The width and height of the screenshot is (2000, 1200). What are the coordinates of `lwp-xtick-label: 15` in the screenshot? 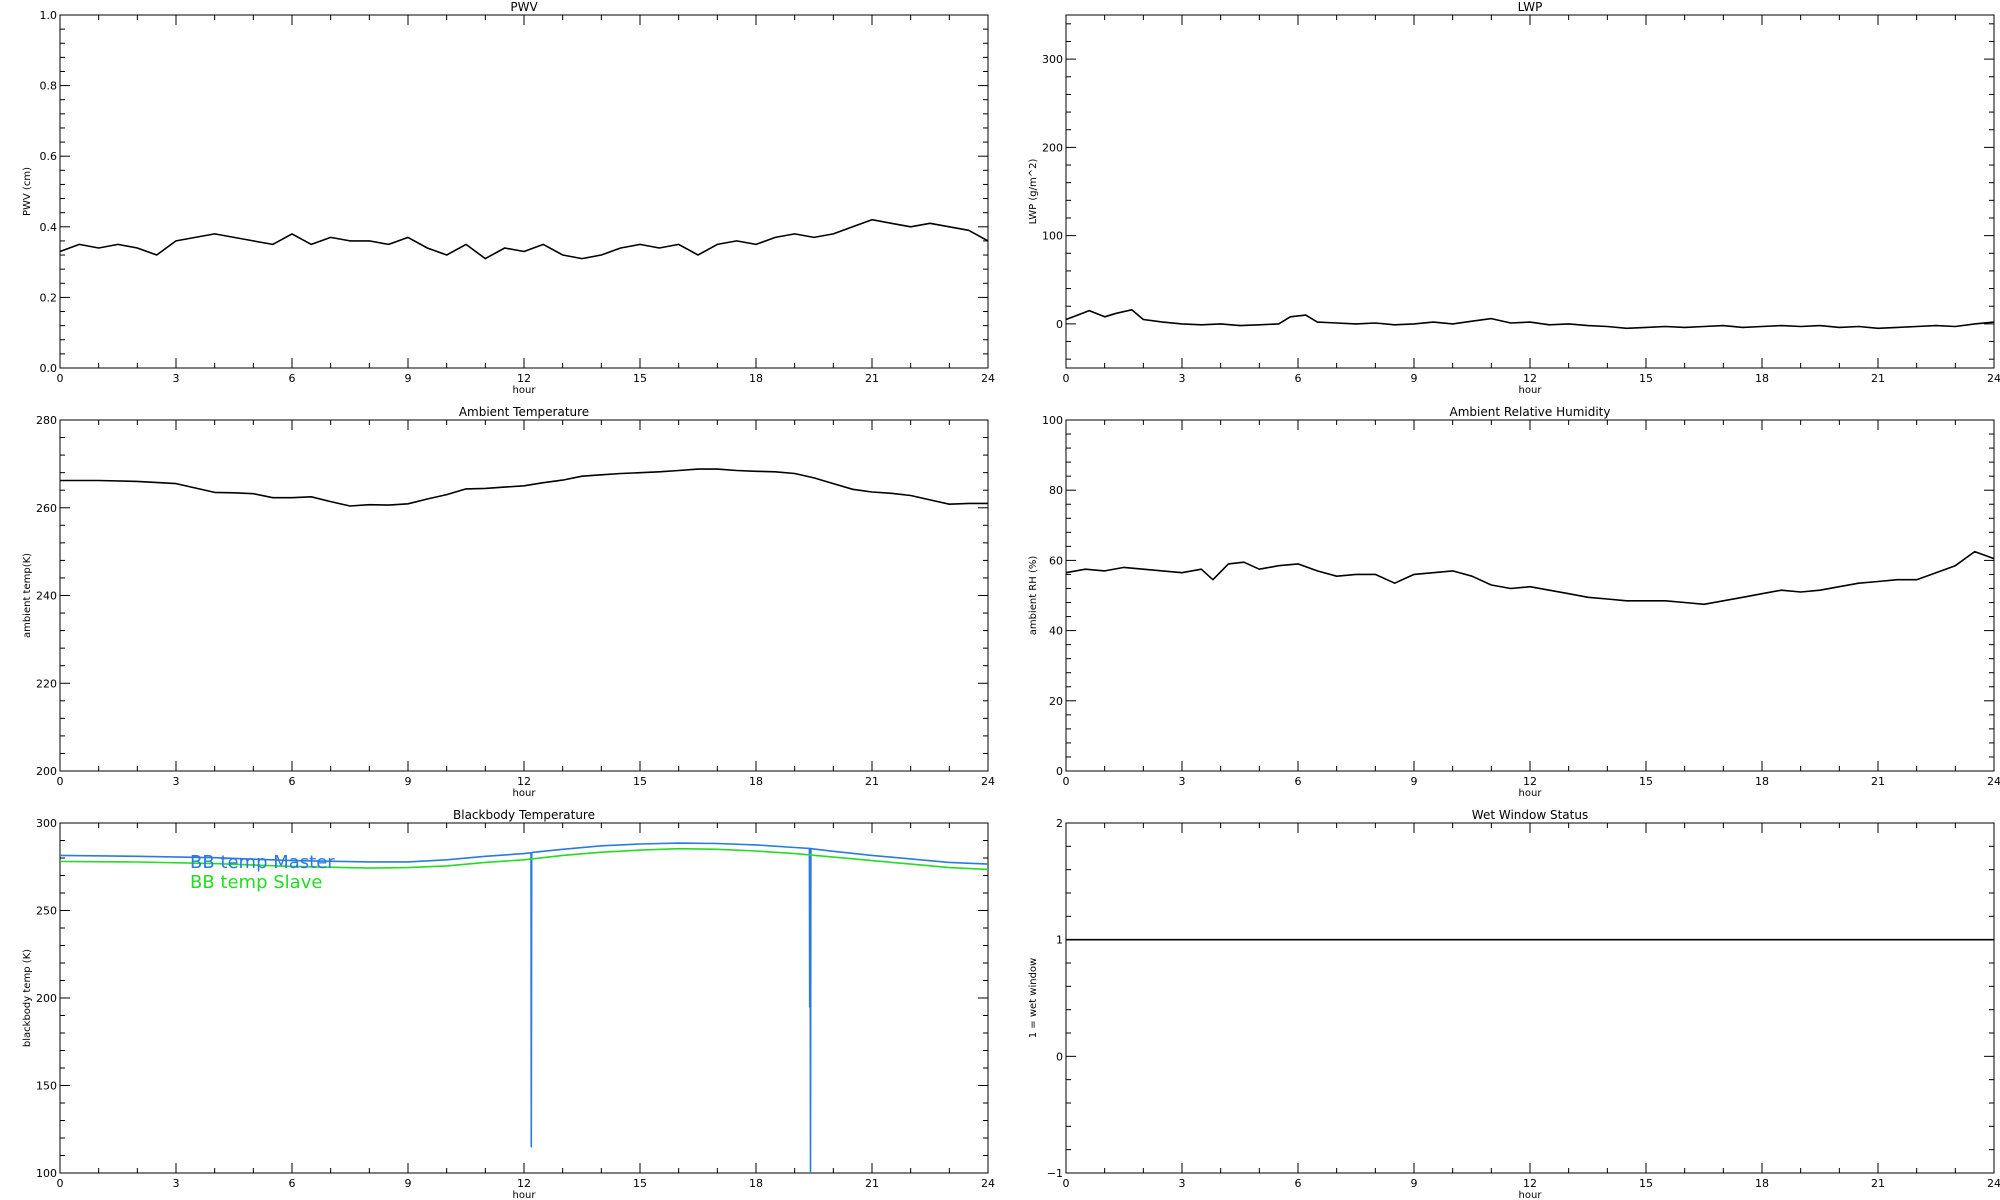 It's located at (1646, 378).